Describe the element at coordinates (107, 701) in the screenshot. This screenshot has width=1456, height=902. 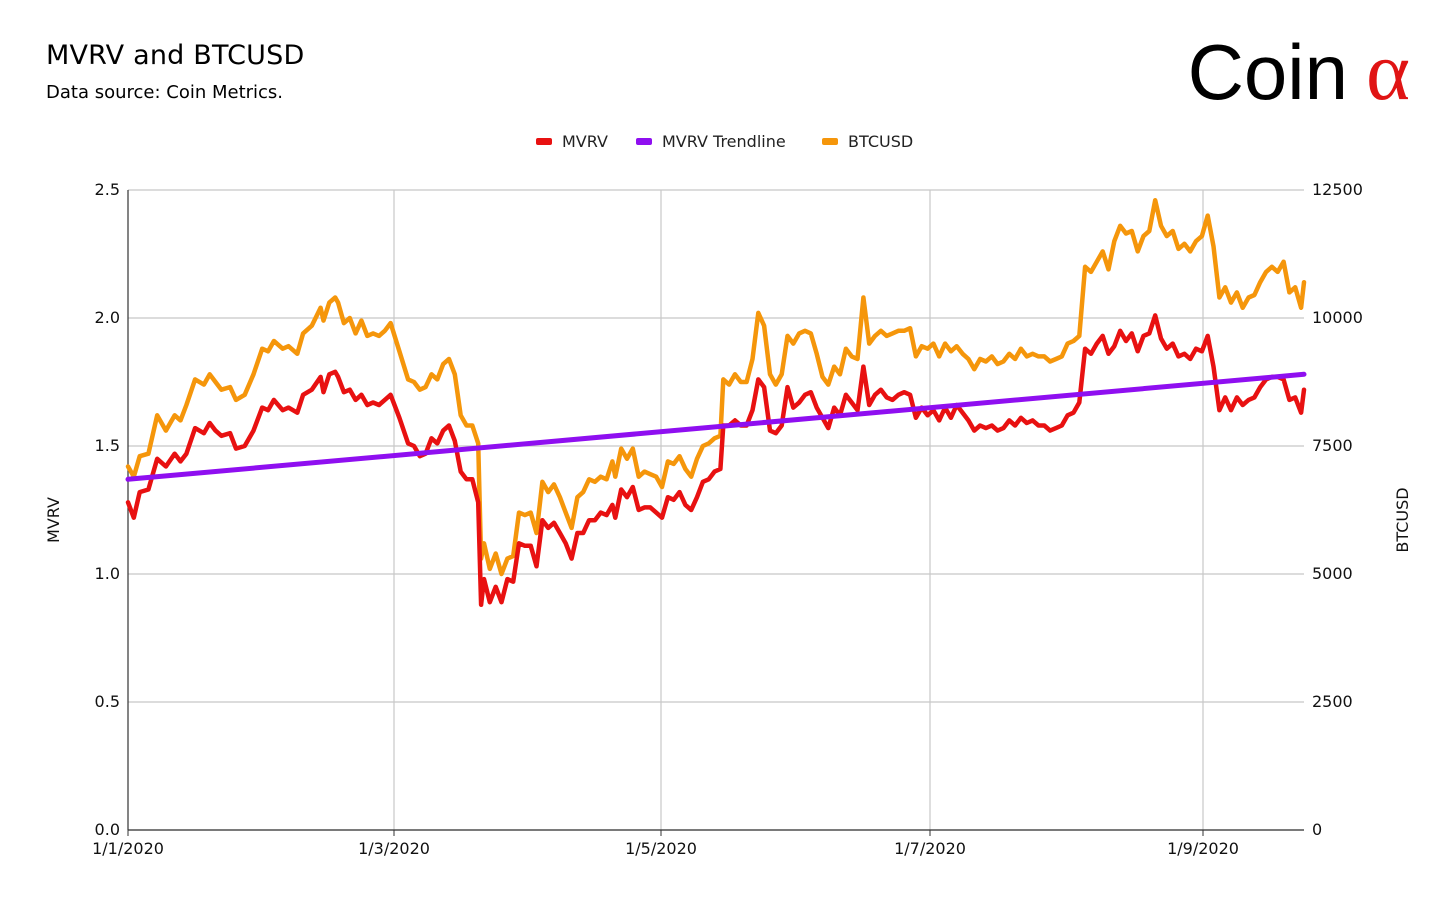
I see `y-tick-label: 0.5` at that location.